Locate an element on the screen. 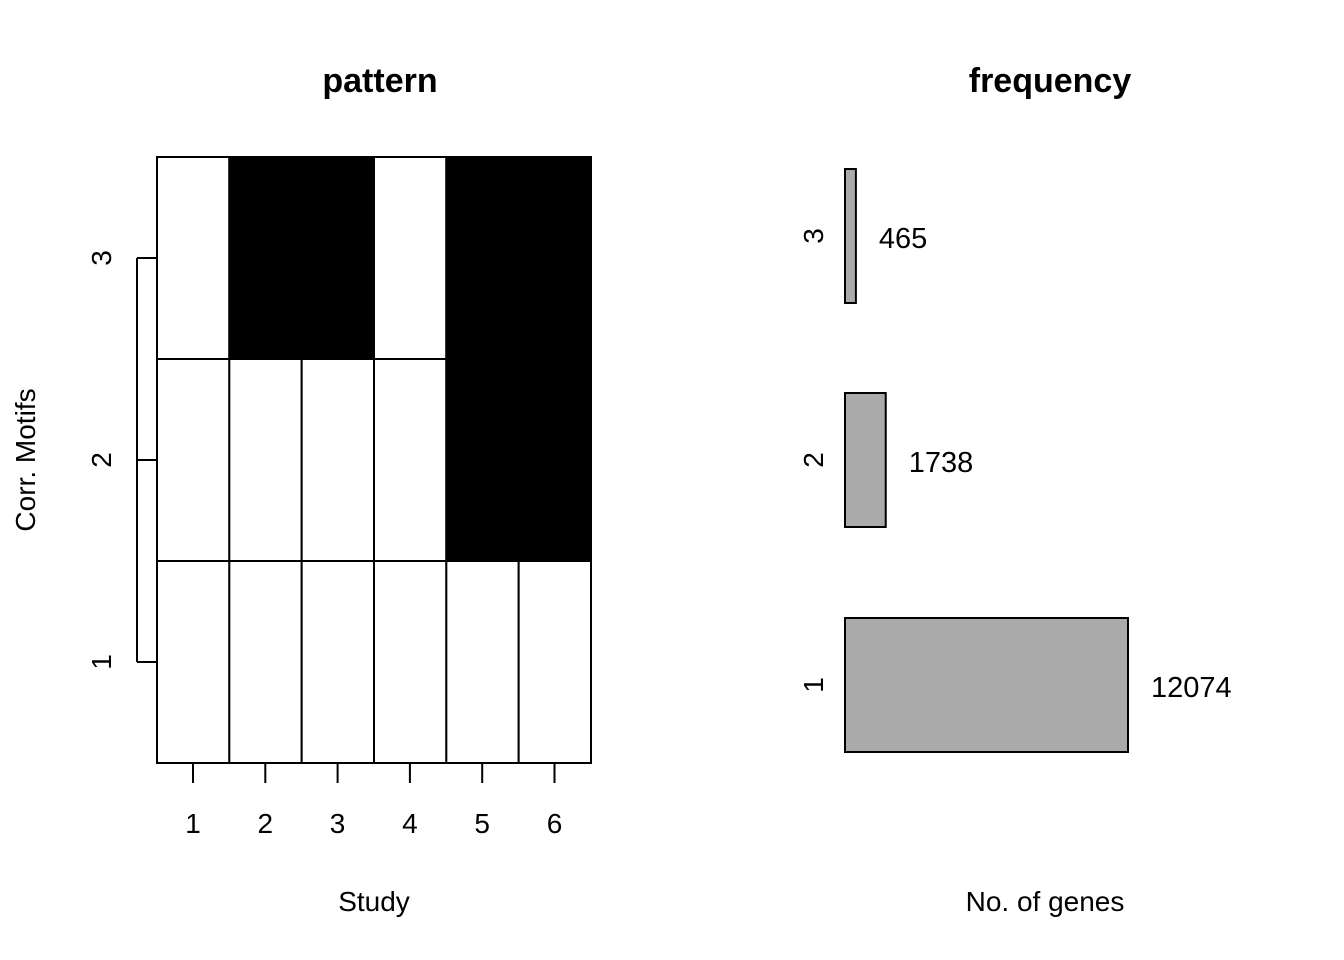 This screenshot has width=1344, height=960. heatmap-x-tick-label: 3 is located at coordinates (338, 823).